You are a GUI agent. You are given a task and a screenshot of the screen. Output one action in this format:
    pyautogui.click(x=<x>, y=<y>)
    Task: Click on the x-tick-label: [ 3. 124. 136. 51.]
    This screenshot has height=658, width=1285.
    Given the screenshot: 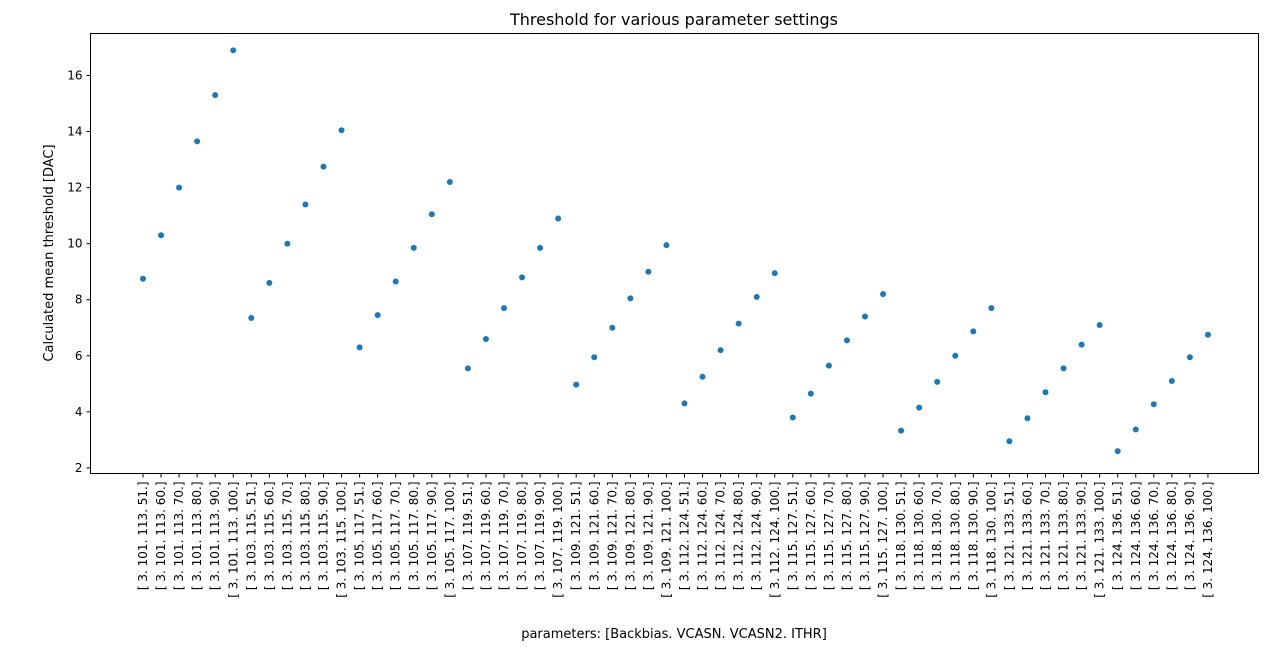 What is the action you would take?
    pyautogui.click(x=1118, y=536)
    